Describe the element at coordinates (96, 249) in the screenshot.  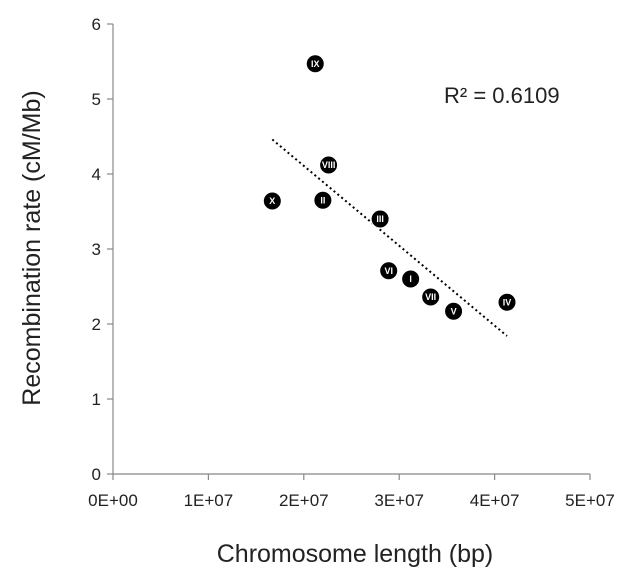
I see `y-tick-label: 3` at that location.